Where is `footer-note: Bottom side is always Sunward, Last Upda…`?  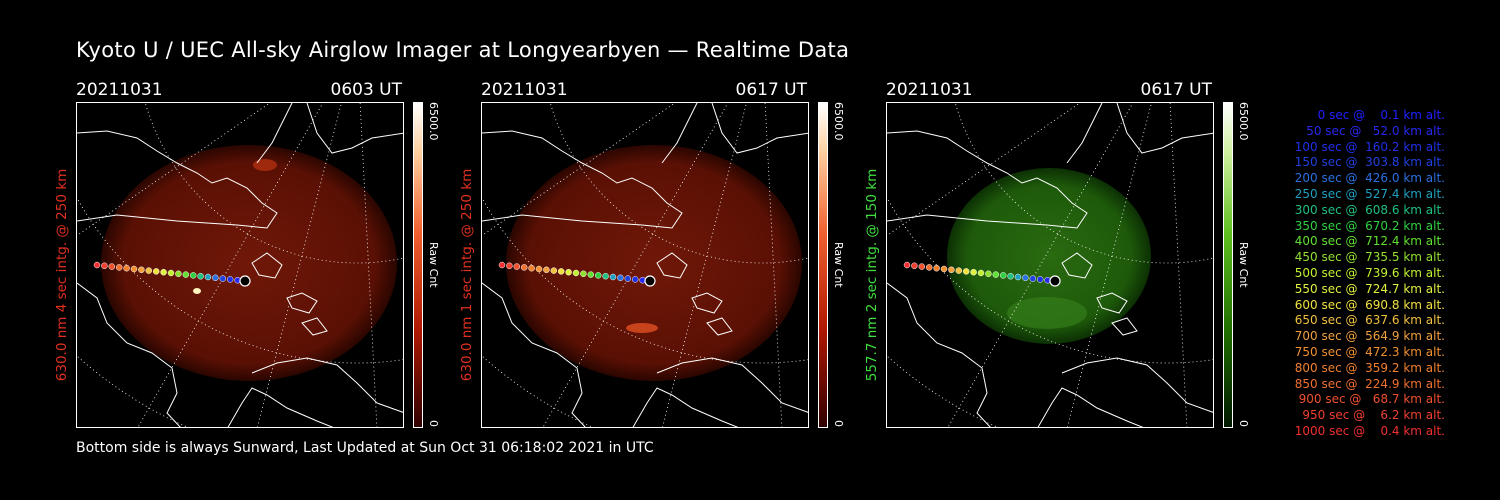 footer-note: Bottom side is always Sunward, Last Upda… is located at coordinates (365, 448).